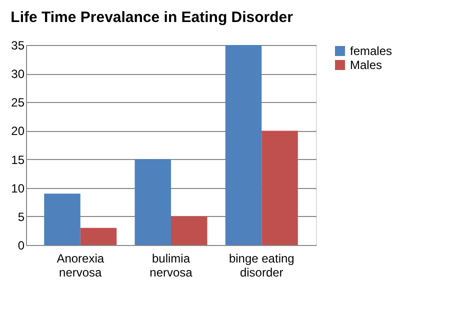 The width and height of the screenshot is (452, 320). I want to click on y-tick-label: 30, so click(18, 74).